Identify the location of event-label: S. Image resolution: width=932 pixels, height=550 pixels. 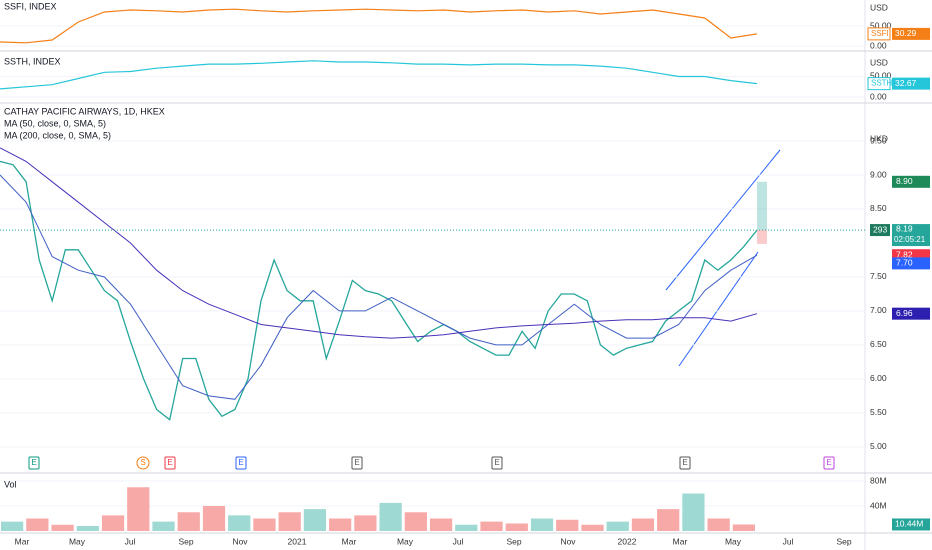
(142, 462).